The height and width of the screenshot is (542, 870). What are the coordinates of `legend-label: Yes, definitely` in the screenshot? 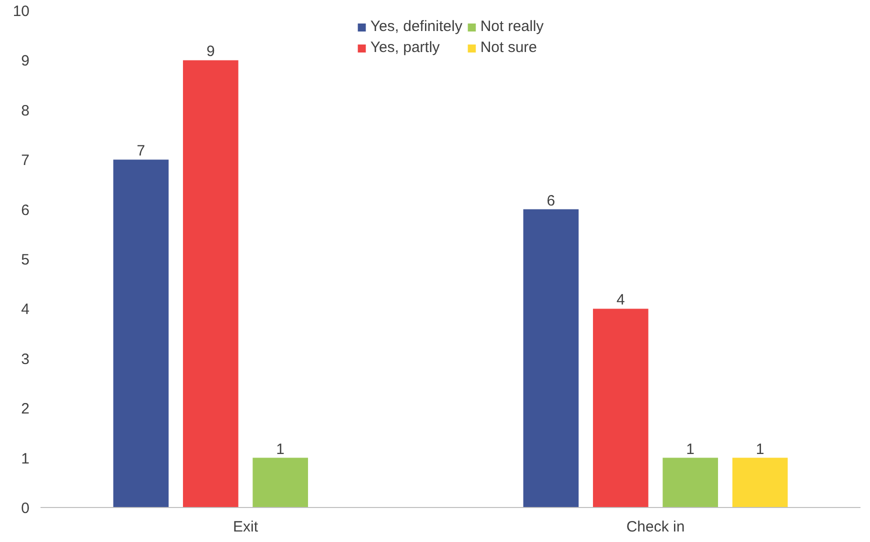 It's located at (416, 26).